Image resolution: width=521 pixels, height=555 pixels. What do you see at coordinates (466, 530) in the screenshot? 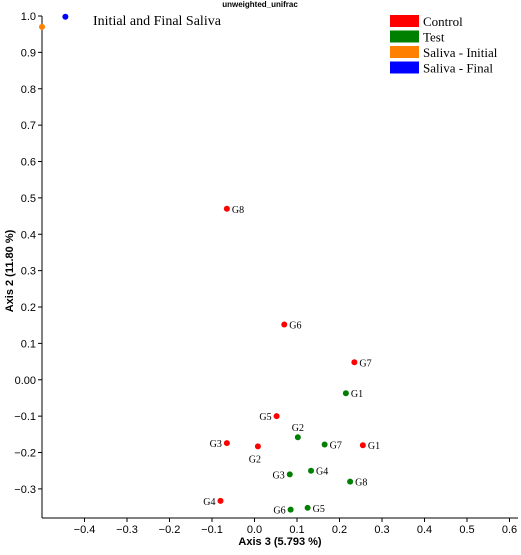
I see `x-tick-label: 0.5` at bounding box center [466, 530].